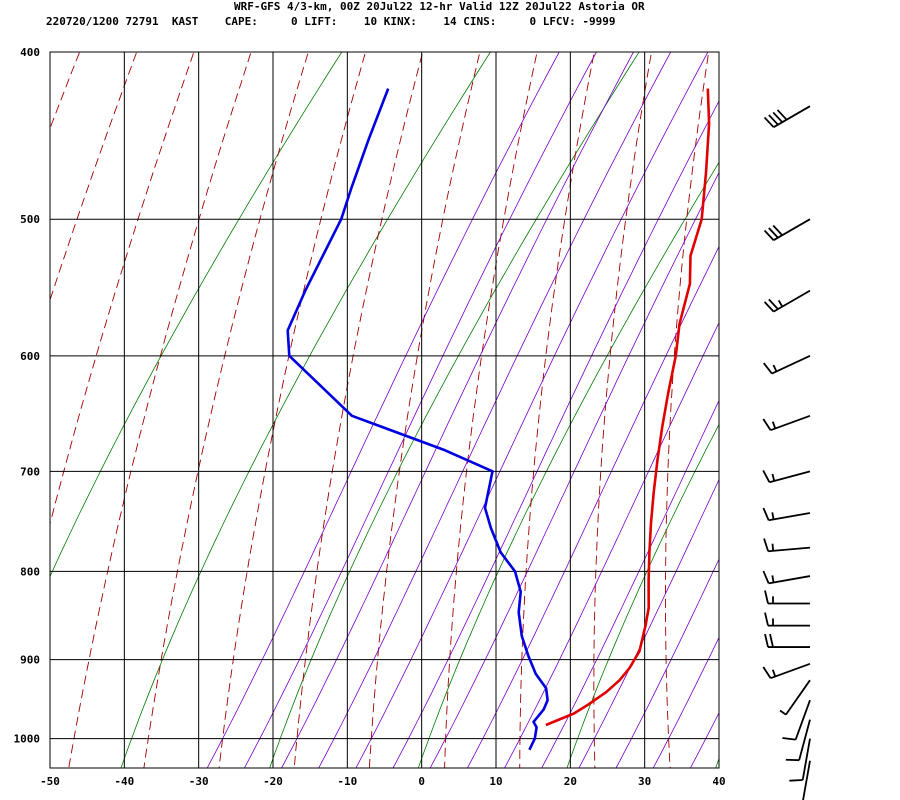 The image size is (900, 800). What do you see at coordinates (30, 571) in the screenshot?
I see `y-tick-label: 800` at bounding box center [30, 571].